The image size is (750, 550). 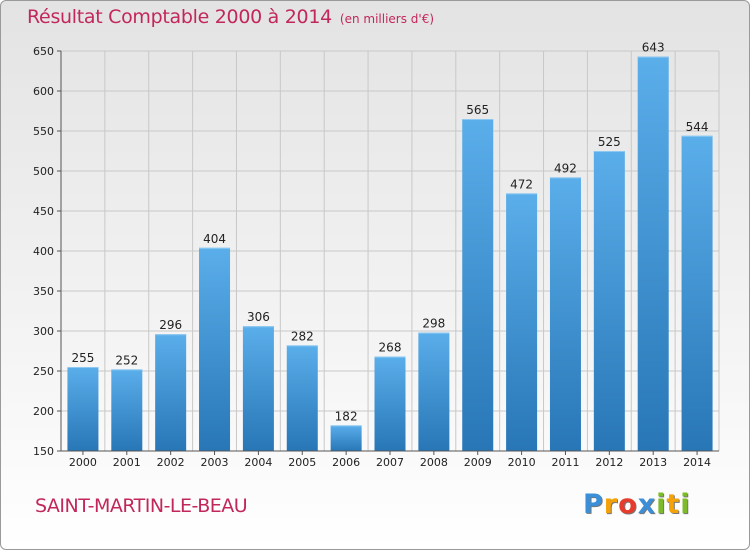 I want to click on commune-name: SAINT-MARTIN-LE-BEAU, so click(x=141, y=506).